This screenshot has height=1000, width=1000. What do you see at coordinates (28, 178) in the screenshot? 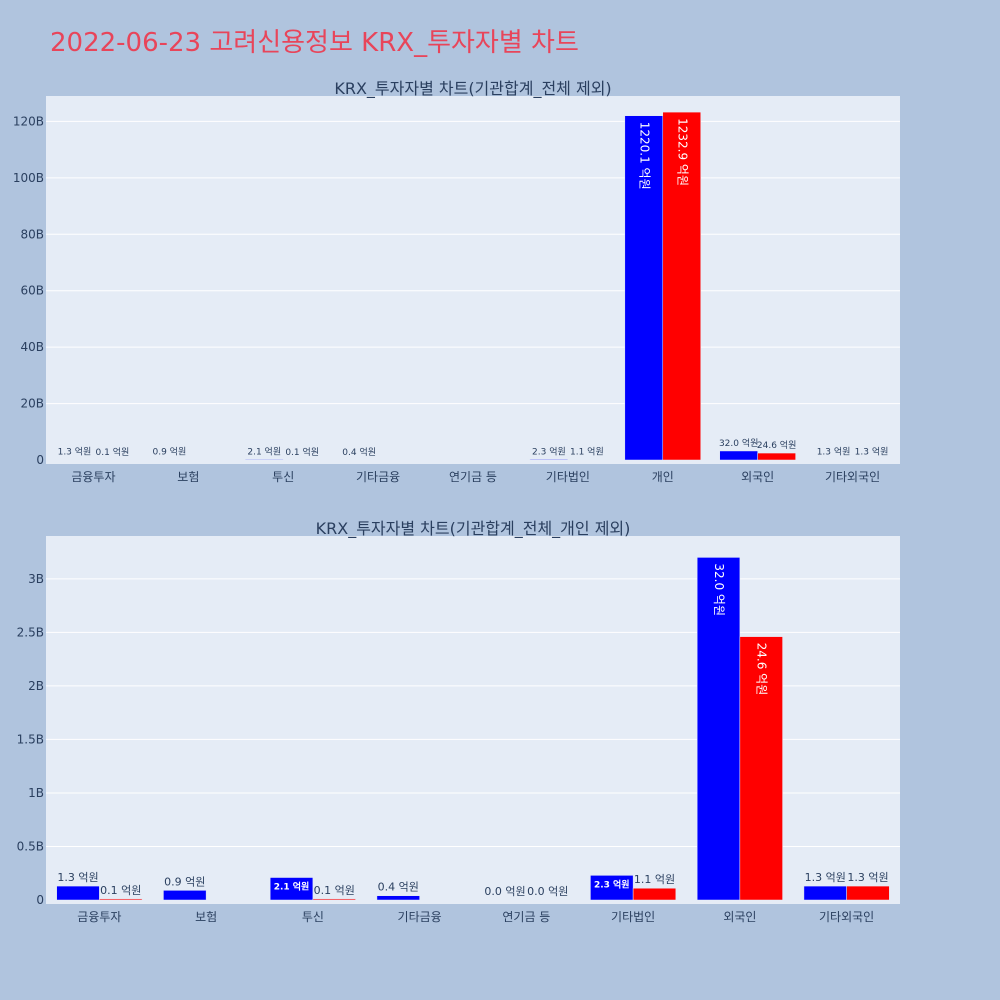
I see `y-tick-label: 100B` at bounding box center [28, 178].